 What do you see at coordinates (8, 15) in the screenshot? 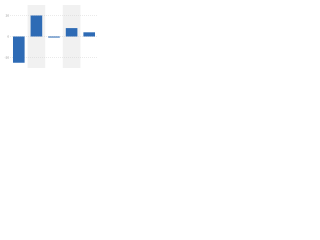
I see `y-tick-label: 20` at bounding box center [8, 15].